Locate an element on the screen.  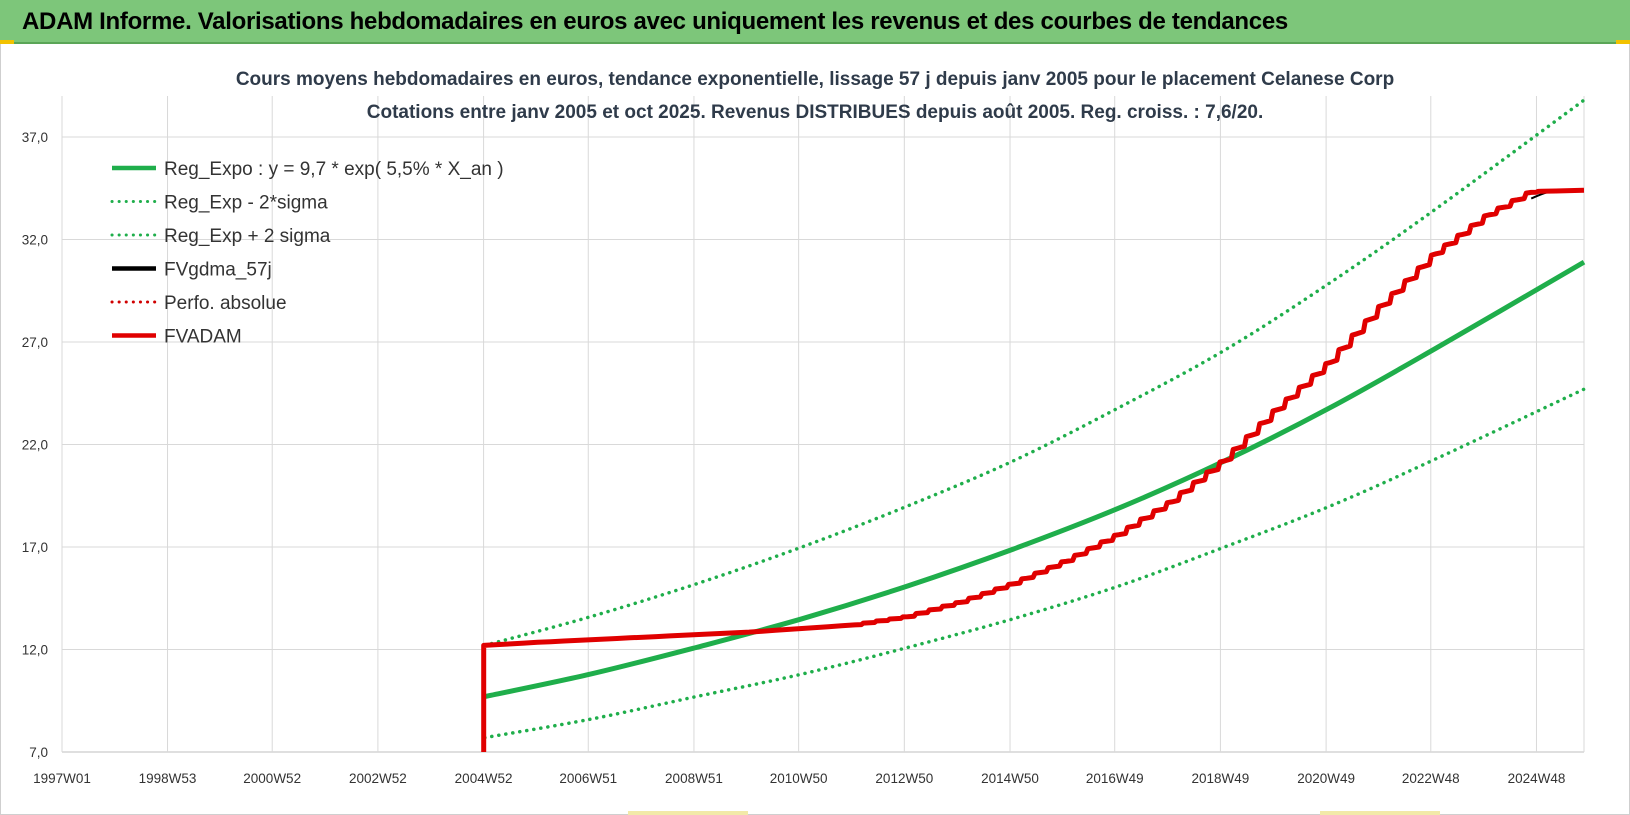
corner-mark-right is located at coordinates (1623, 42).